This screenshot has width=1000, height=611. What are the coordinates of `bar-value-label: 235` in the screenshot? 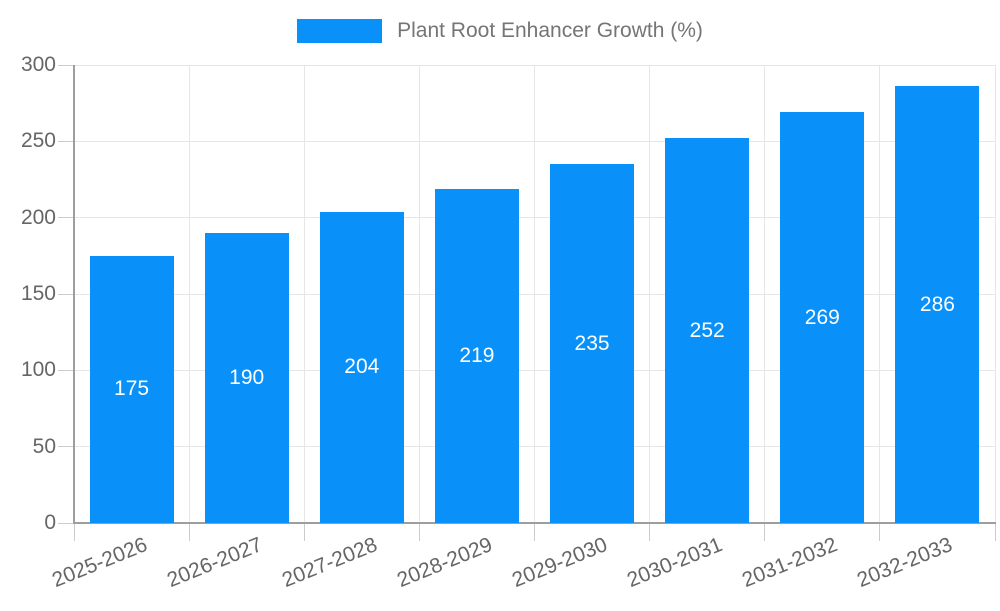 It's located at (592, 343).